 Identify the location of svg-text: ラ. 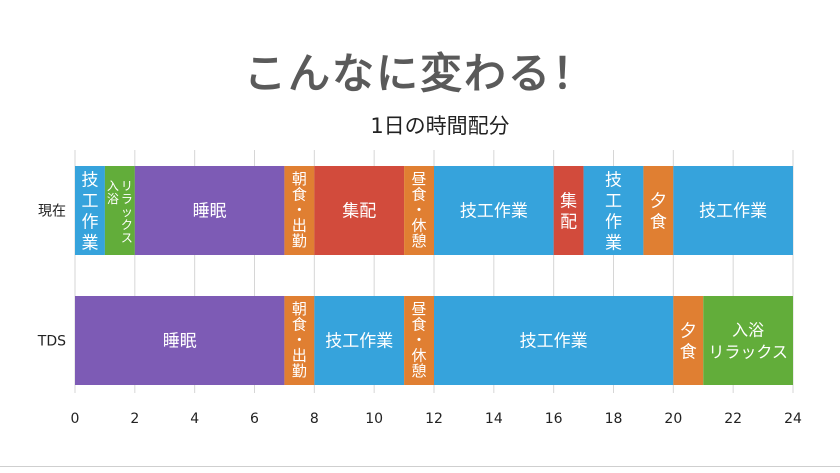
(127, 199).